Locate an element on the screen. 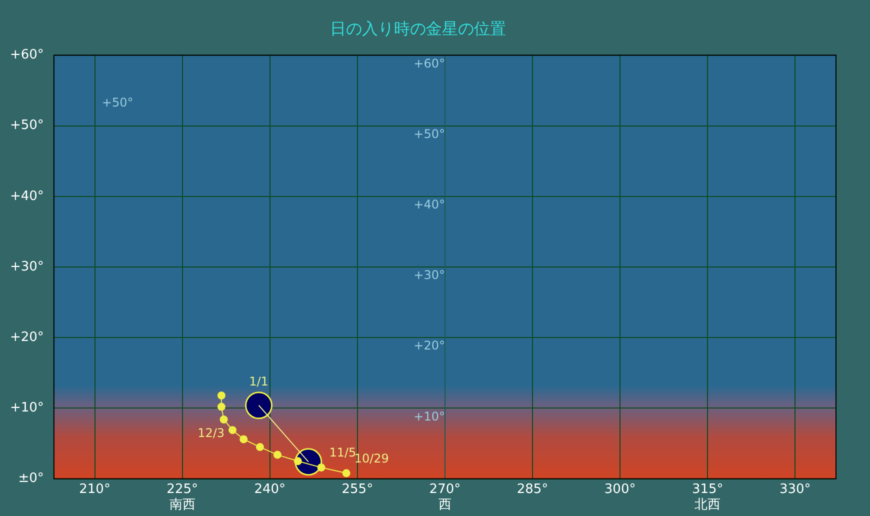 Image resolution: width=870 pixels, height=516 pixels. annotation: 1/1 is located at coordinates (258, 381).